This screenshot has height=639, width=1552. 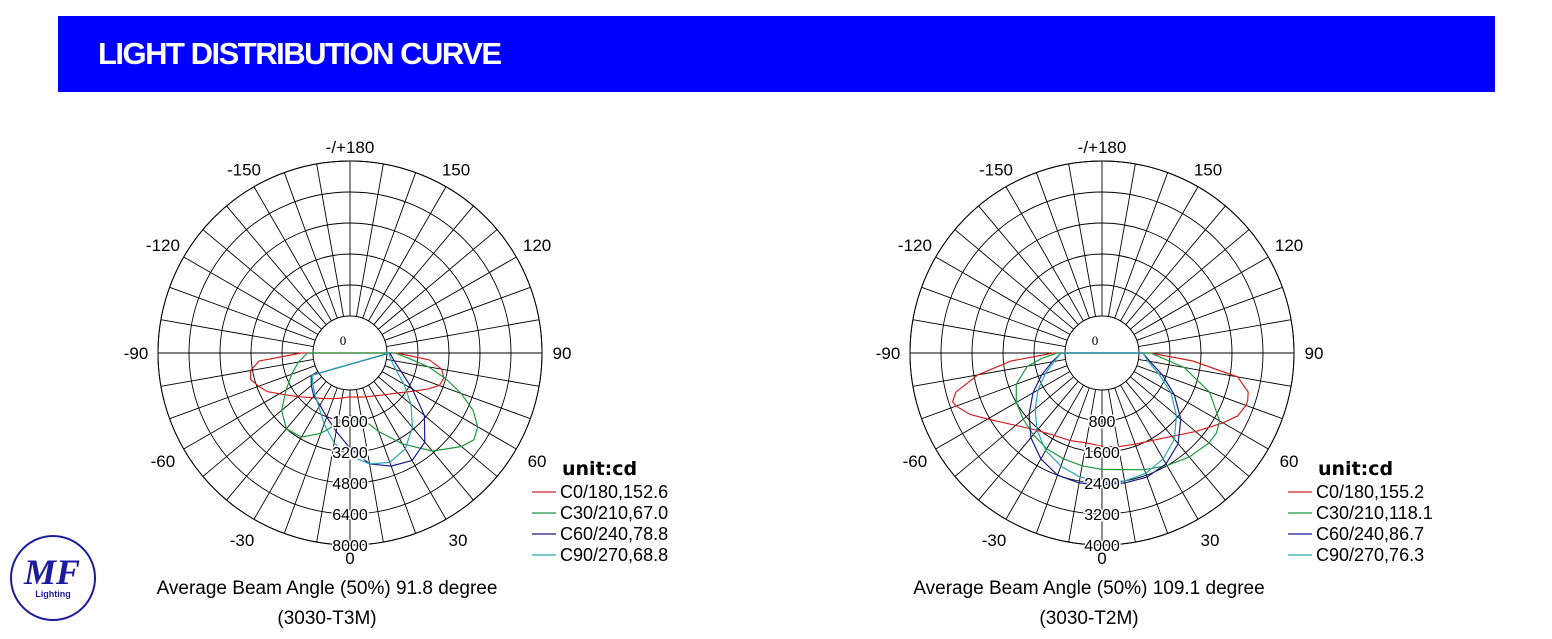 I want to click on radial-tick-label: 3200, so click(x=1102, y=515).